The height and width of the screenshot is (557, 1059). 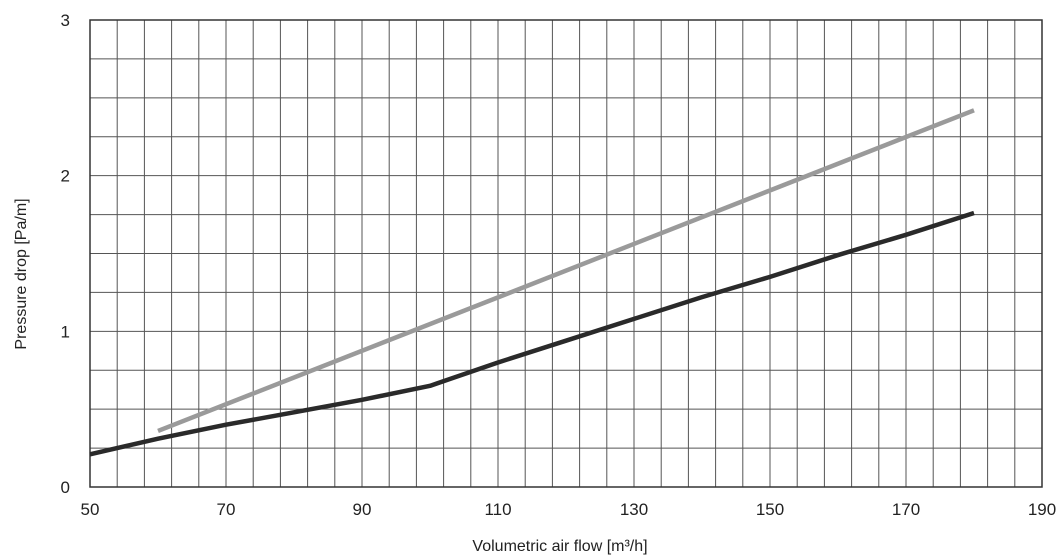 I want to click on x-tick-label: 170, so click(x=906, y=509).